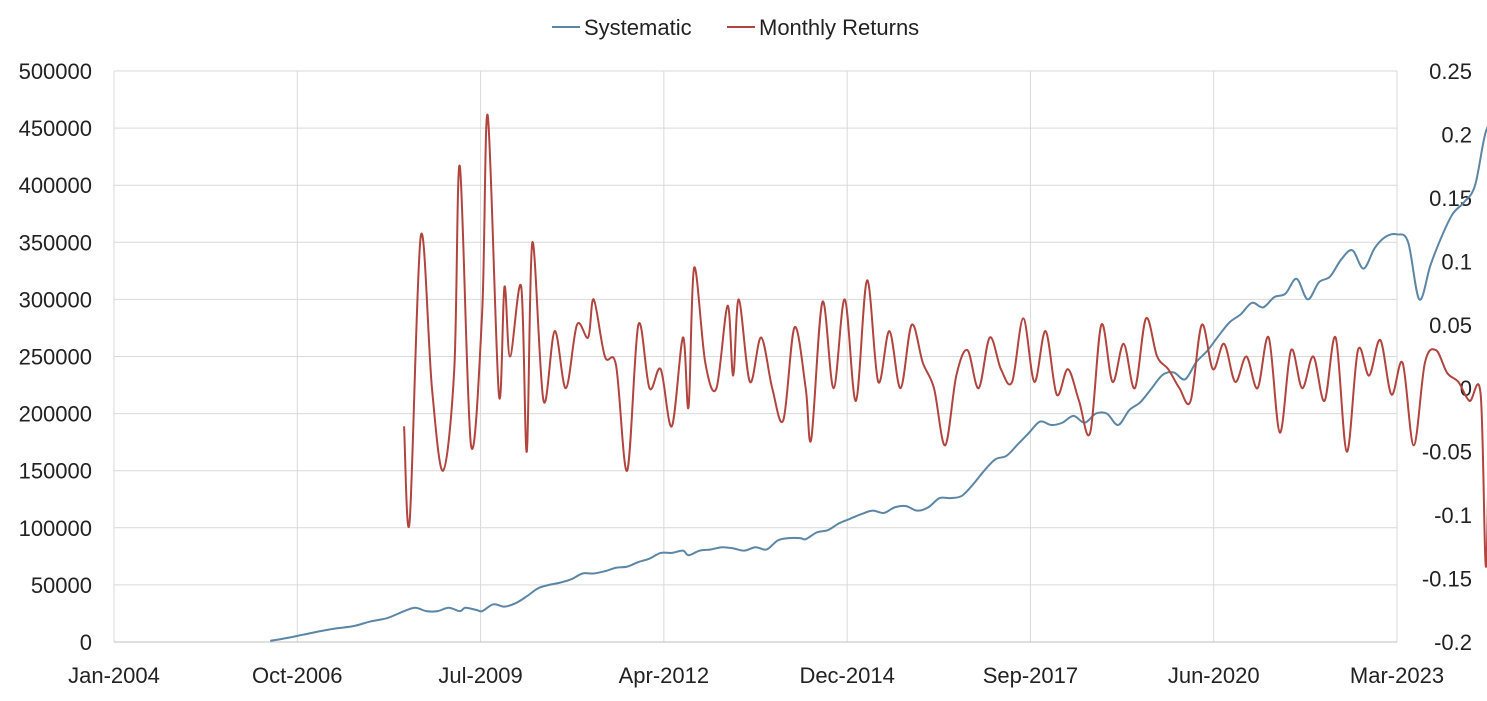 The width and height of the screenshot is (1487, 701). Describe the element at coordinates (1456, 134) in the screenshot. I see `y-right-tick-label: 0.2` at that location.